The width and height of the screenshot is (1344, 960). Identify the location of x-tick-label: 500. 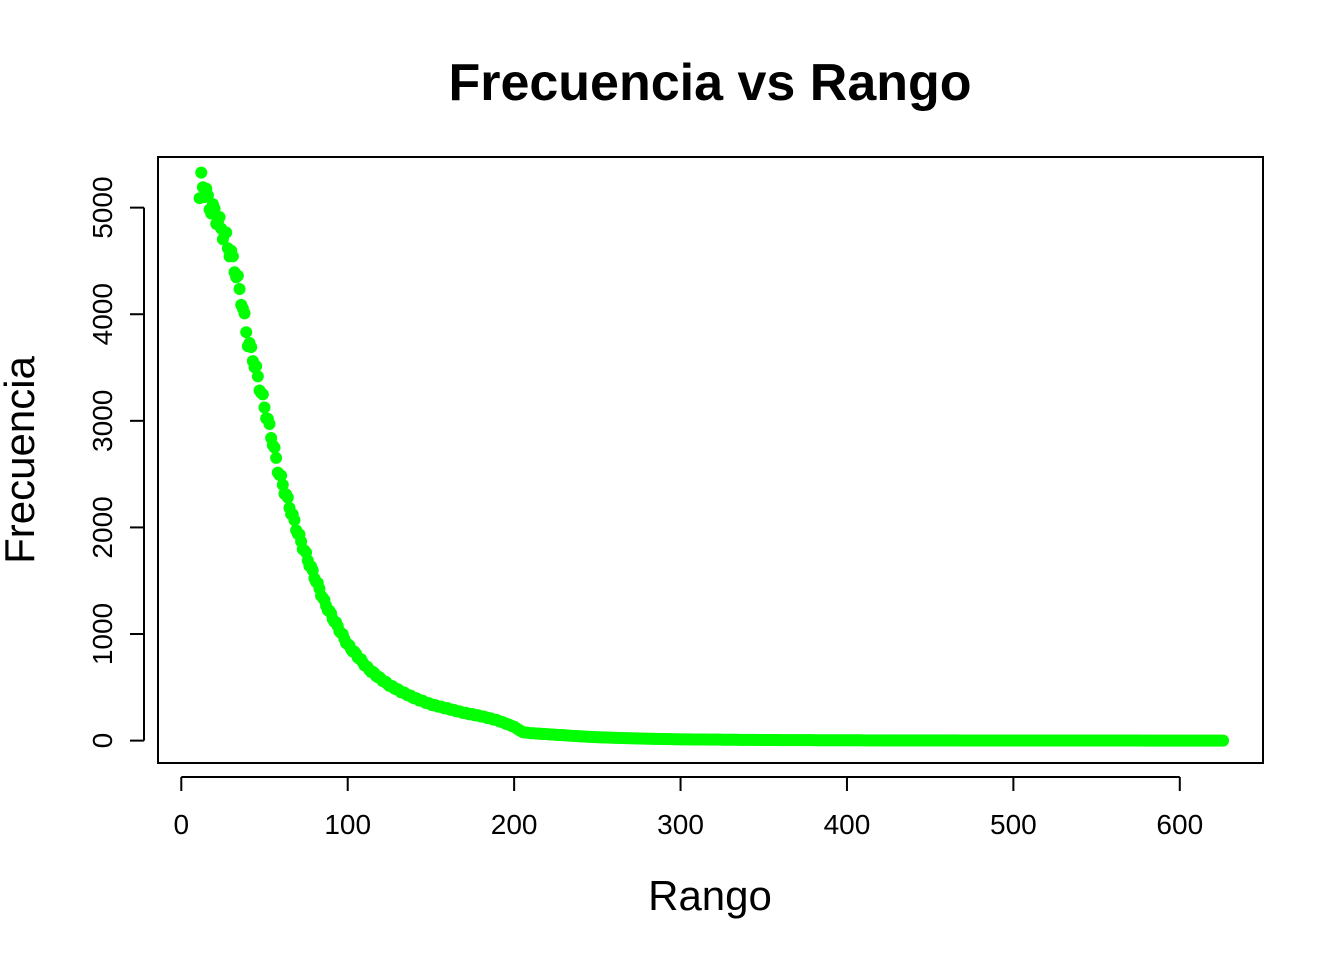
(1013, 824).